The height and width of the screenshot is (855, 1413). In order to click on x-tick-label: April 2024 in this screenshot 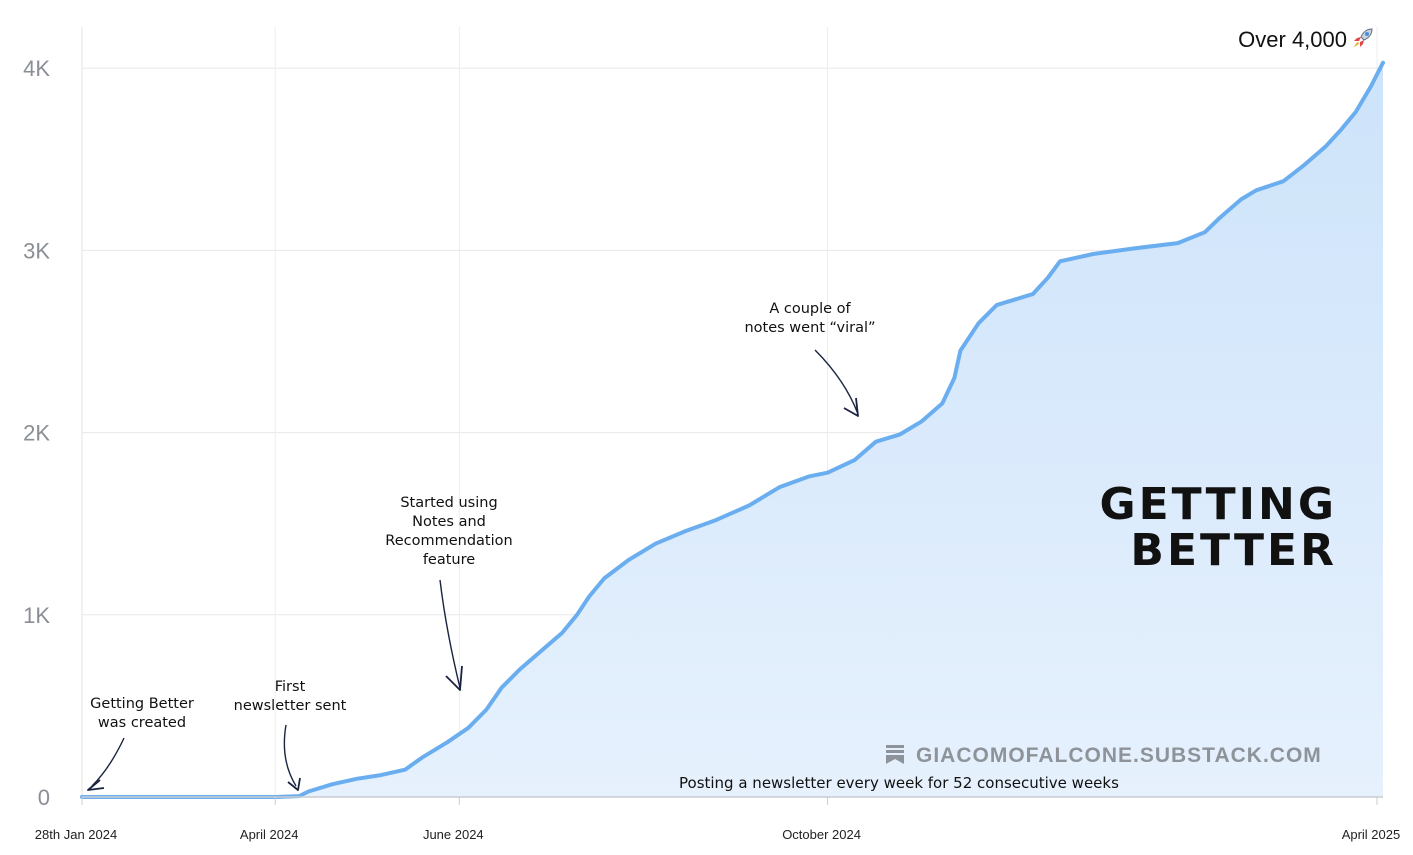, I will do `click(269, 834)`.